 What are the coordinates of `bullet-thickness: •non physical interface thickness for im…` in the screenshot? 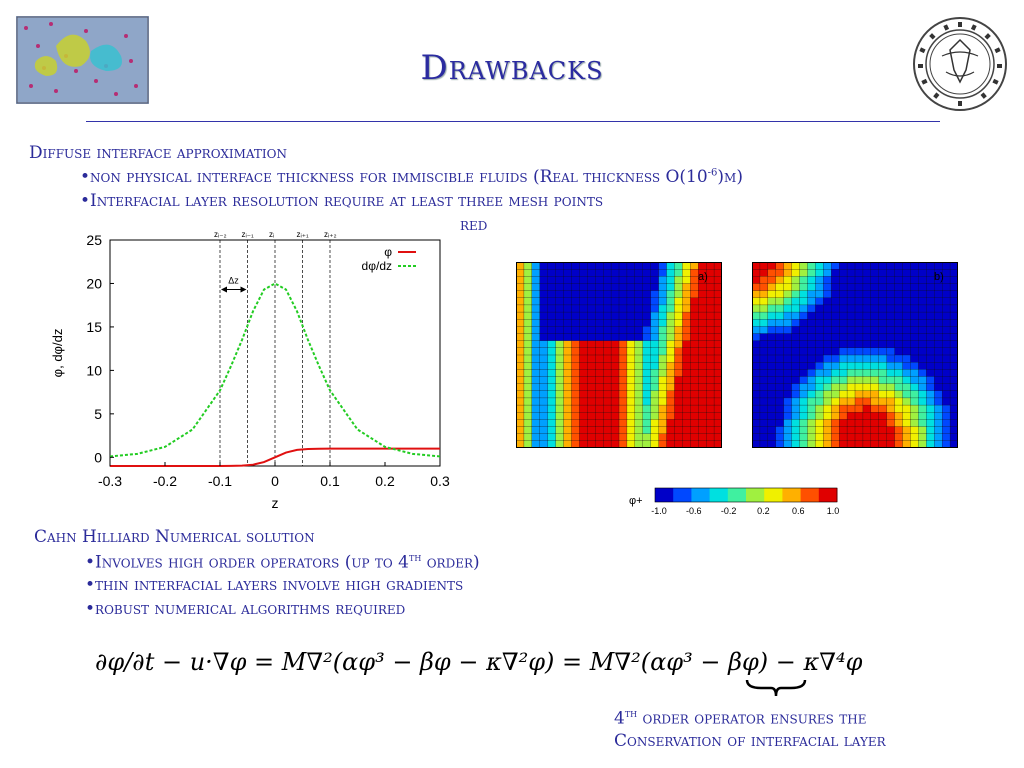 It's located at (411, 177).